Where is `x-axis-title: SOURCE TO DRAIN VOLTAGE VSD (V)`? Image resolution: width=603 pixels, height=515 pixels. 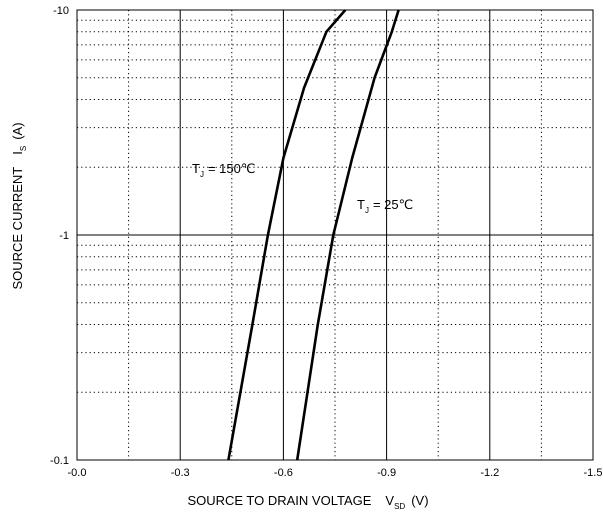
x-axis-title: SOURCE TO DRAIN VOLTAGE VSD (V) is located at coordinates (307, 502).